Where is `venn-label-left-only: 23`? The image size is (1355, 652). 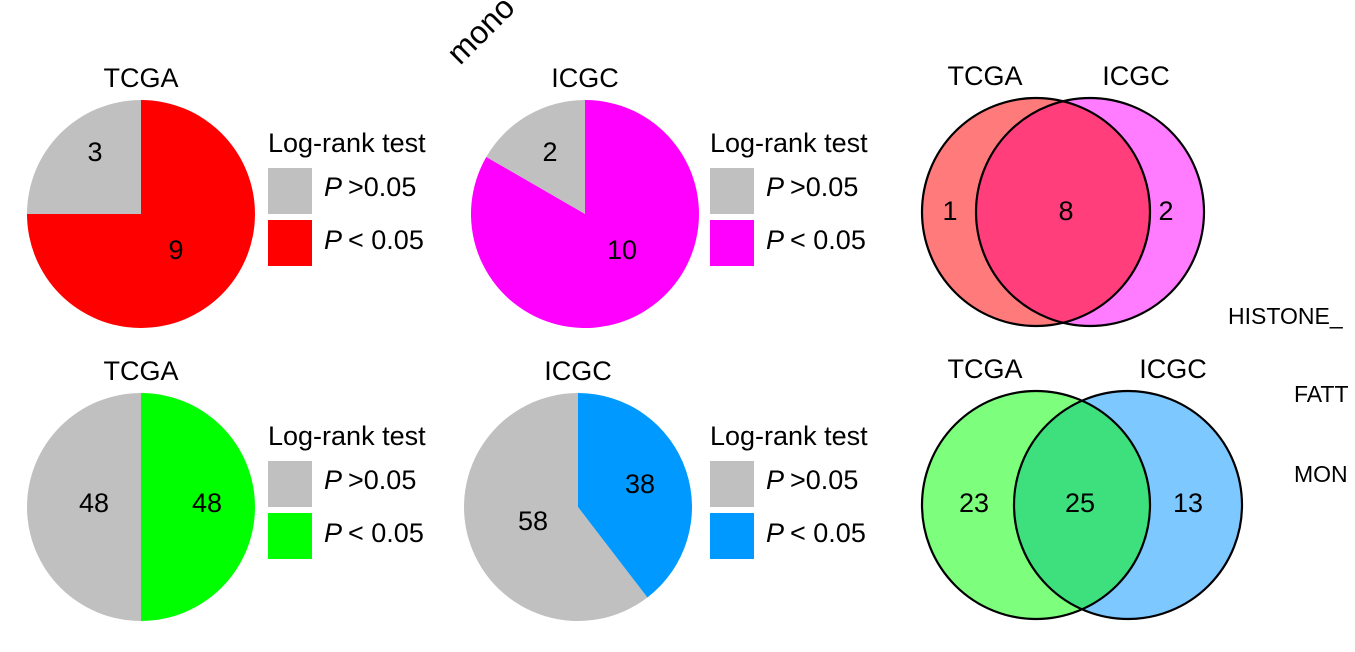
venn-label-left-only: 23 is located at coordinates (974, 503).